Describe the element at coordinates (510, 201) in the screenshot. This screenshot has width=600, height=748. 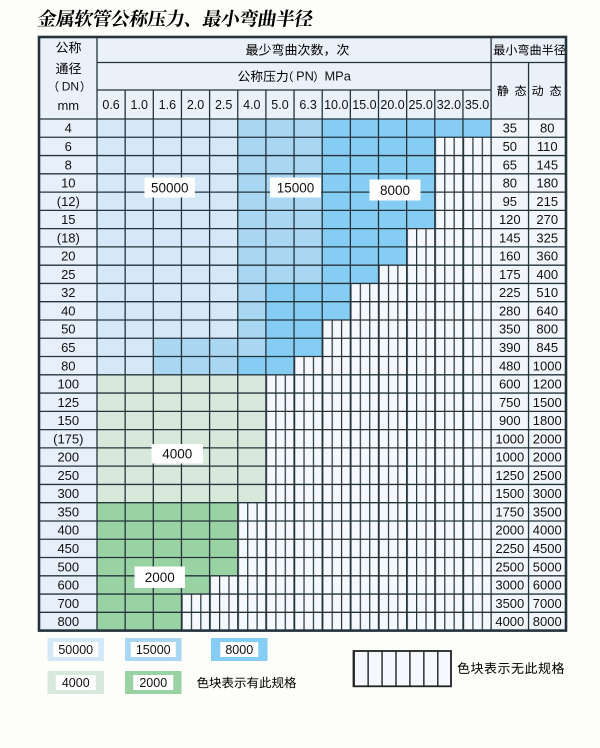
I see `svg-text: 95` at that location.